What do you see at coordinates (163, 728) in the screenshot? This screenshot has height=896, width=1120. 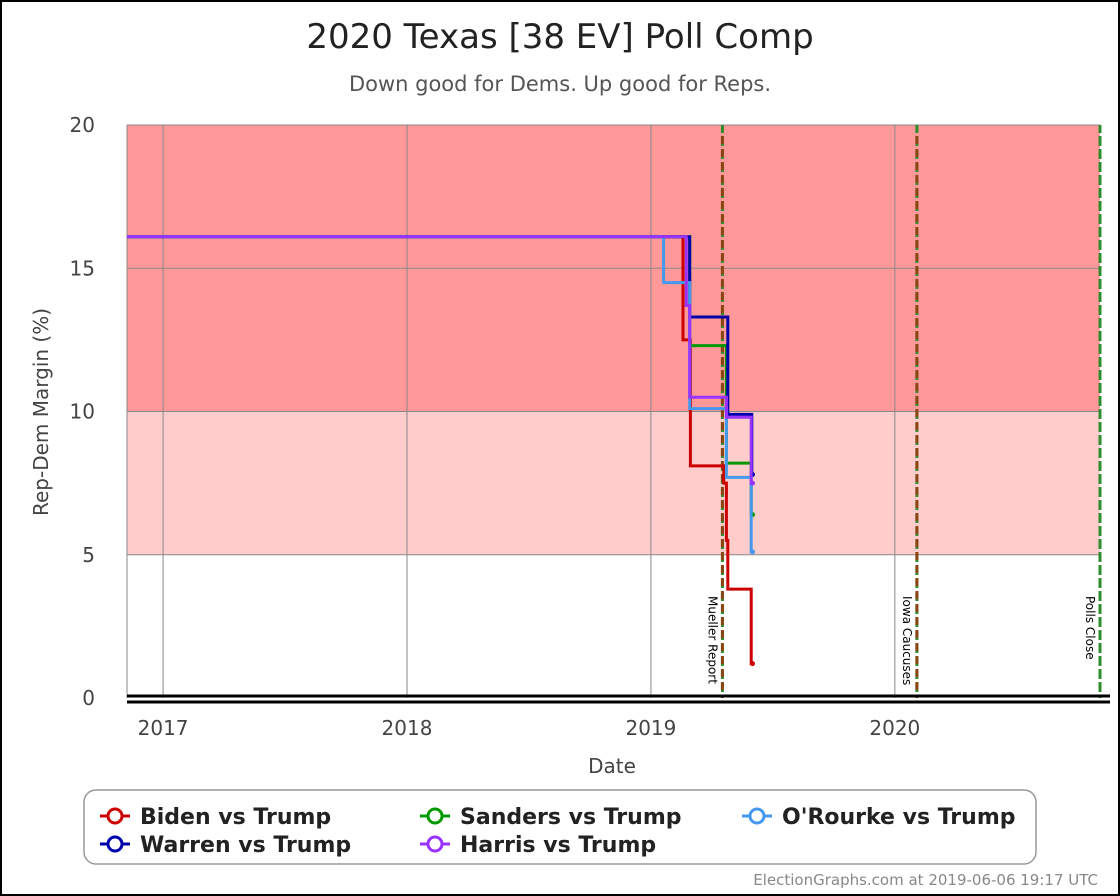 I see `x-tick-label: 2017` at bounding box center [163, 728].